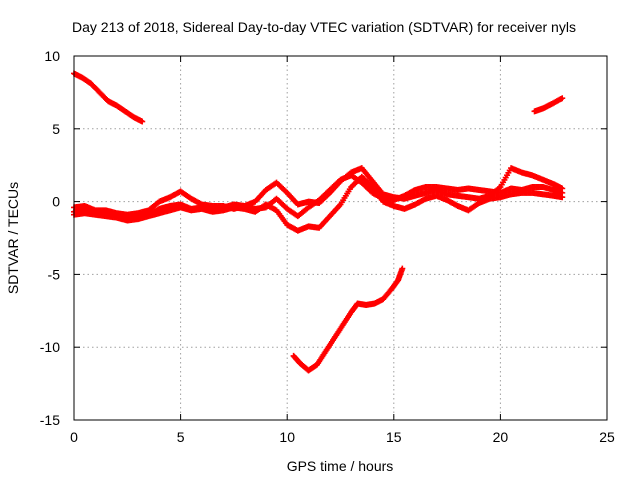  I want to click on x-tick-label: 15, so click(394, 437).